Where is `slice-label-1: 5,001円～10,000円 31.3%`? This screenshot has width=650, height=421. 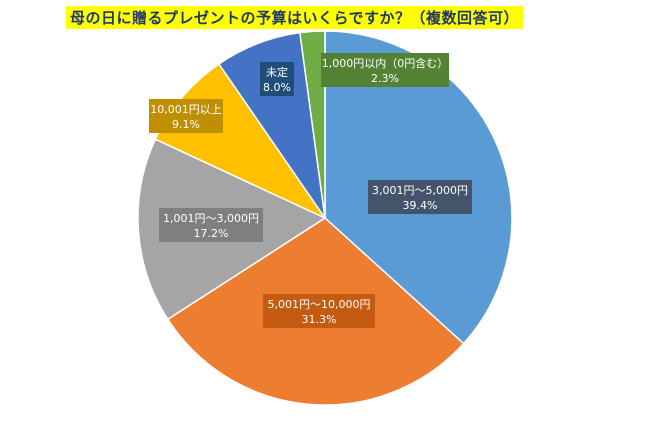 slice-label-1: 5,001円～10,000円 31.3% is located at coordinates (319, 311).